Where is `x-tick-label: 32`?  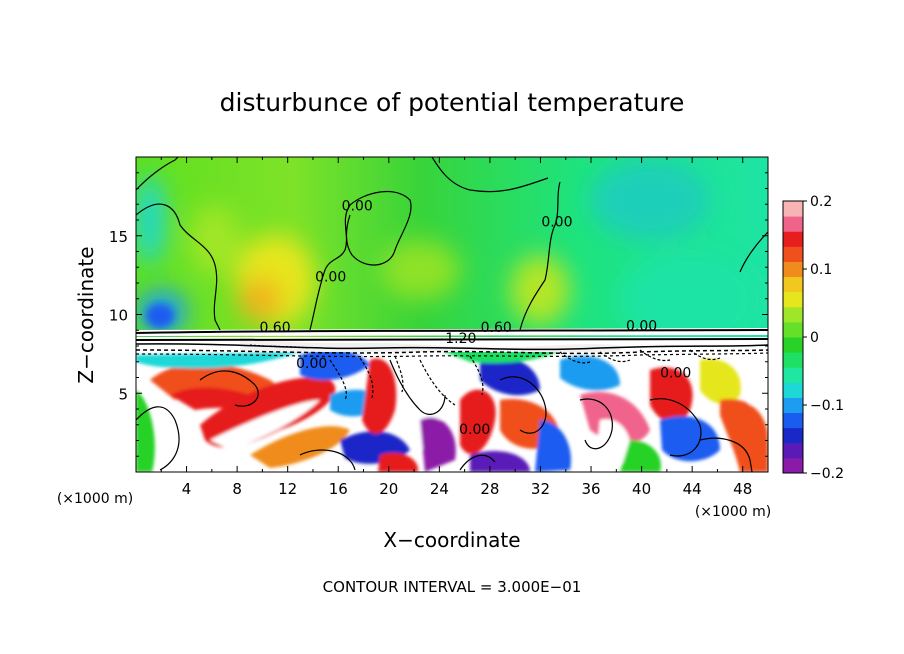 x-tick-label: 32 is located at coordinates (540, 489).